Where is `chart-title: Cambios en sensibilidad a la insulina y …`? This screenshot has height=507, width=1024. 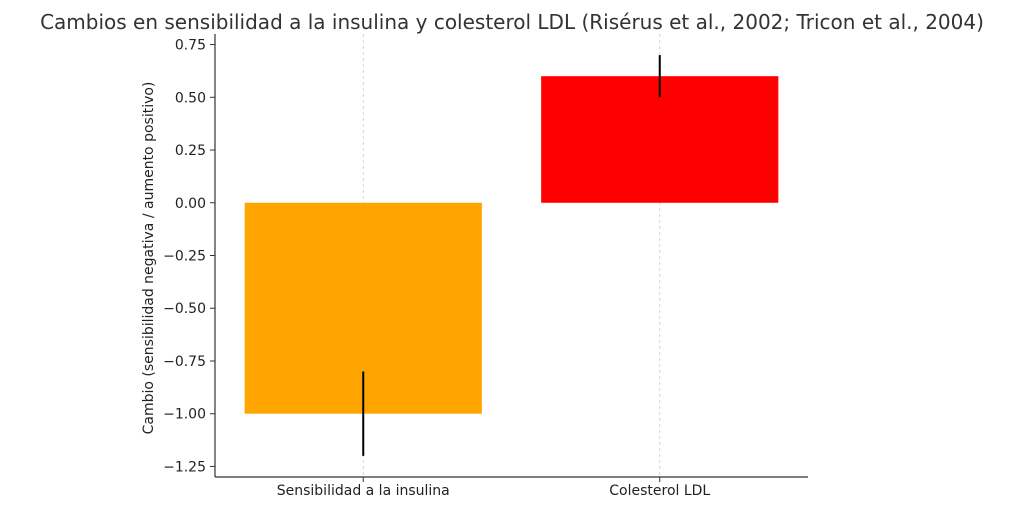 chart-title: Cambios en sensibilidad a la insulina y … is located at coordinates (512, 22).